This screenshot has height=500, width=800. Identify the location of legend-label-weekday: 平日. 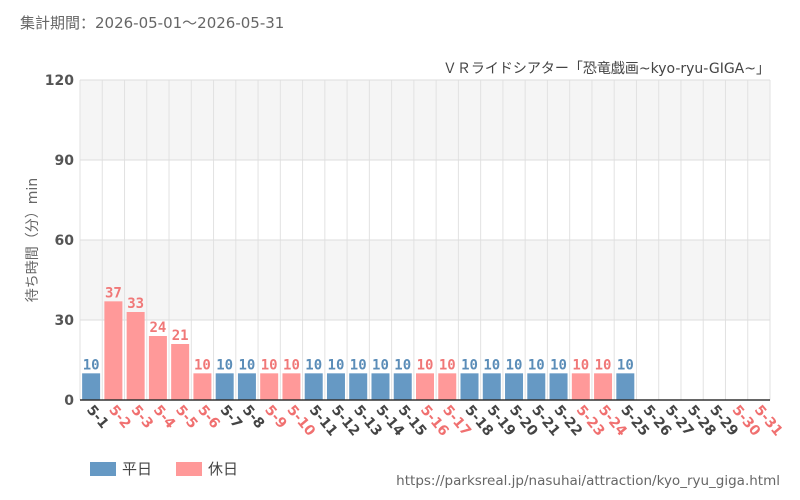
(137, 469).